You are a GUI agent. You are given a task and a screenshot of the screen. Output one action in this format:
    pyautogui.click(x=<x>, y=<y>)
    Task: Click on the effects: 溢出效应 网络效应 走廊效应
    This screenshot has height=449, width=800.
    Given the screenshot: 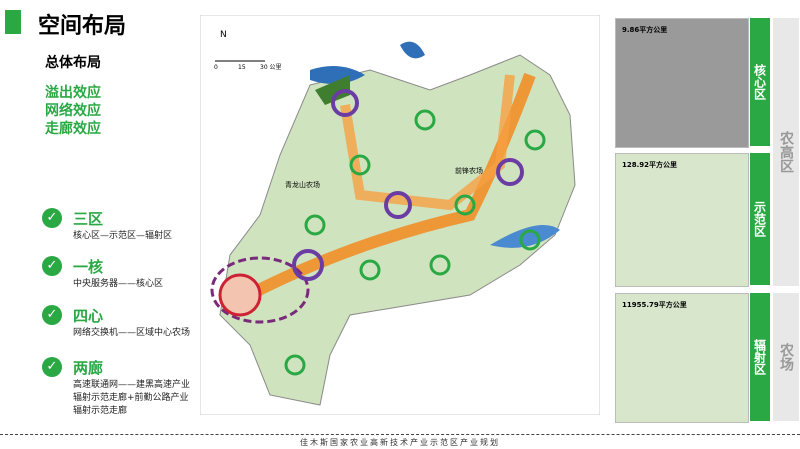 What is the action you would take?
    pyautogui.click(x=73, y=111)
    